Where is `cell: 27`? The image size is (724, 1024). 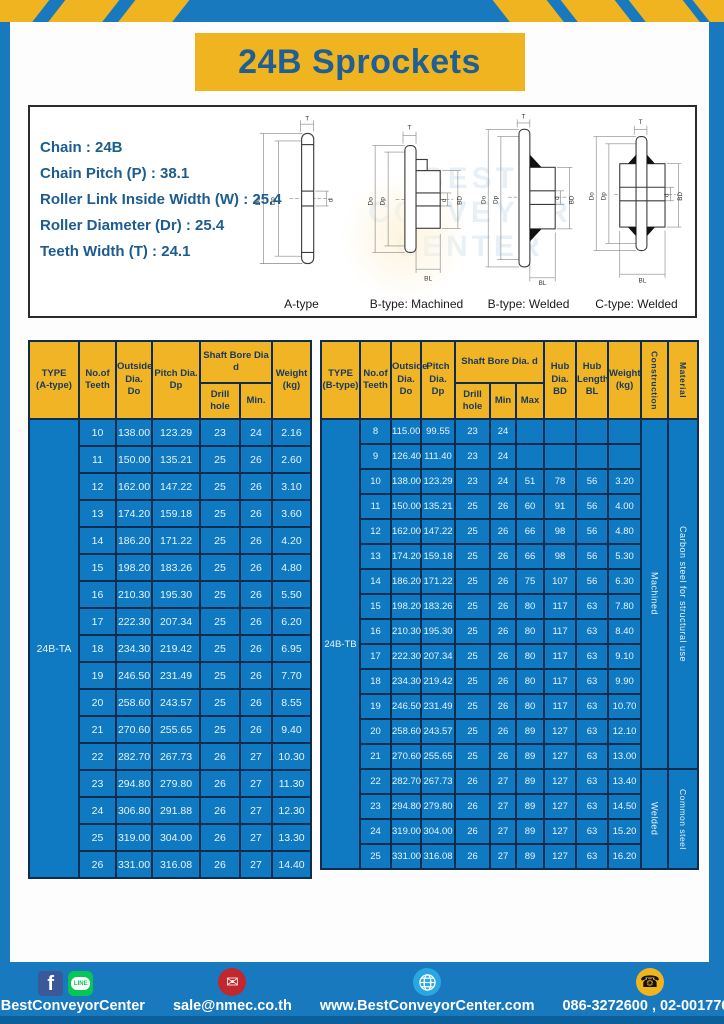 cell: 27 is located at coordinates (503, 856).